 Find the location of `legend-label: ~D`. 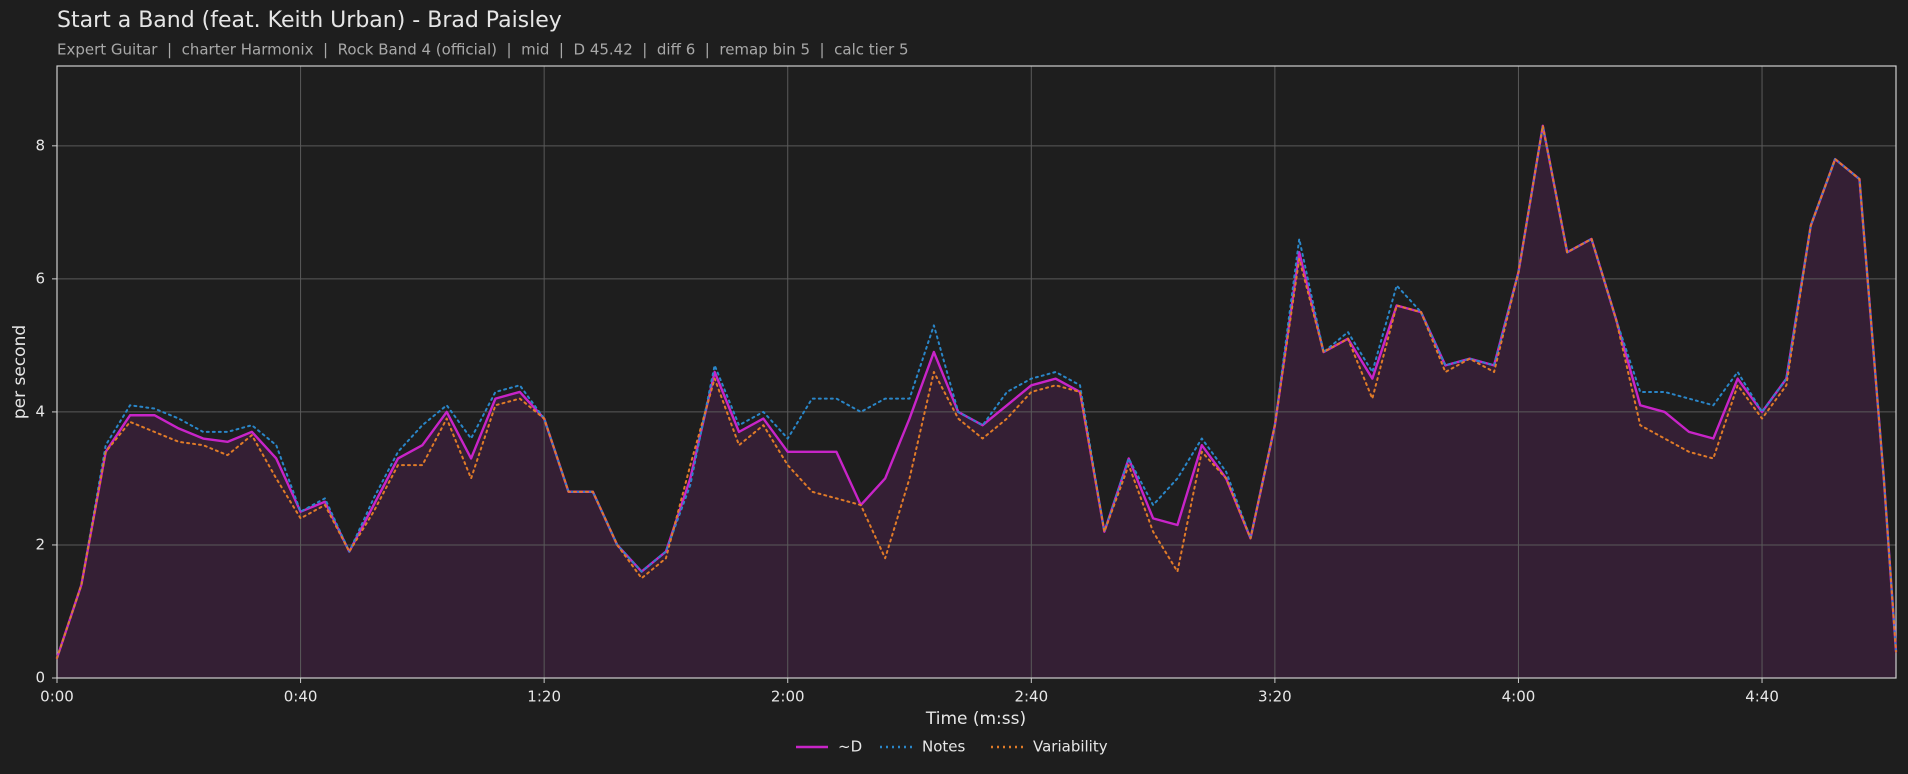

legend-label: ~D is located at coordinates (850, 747).